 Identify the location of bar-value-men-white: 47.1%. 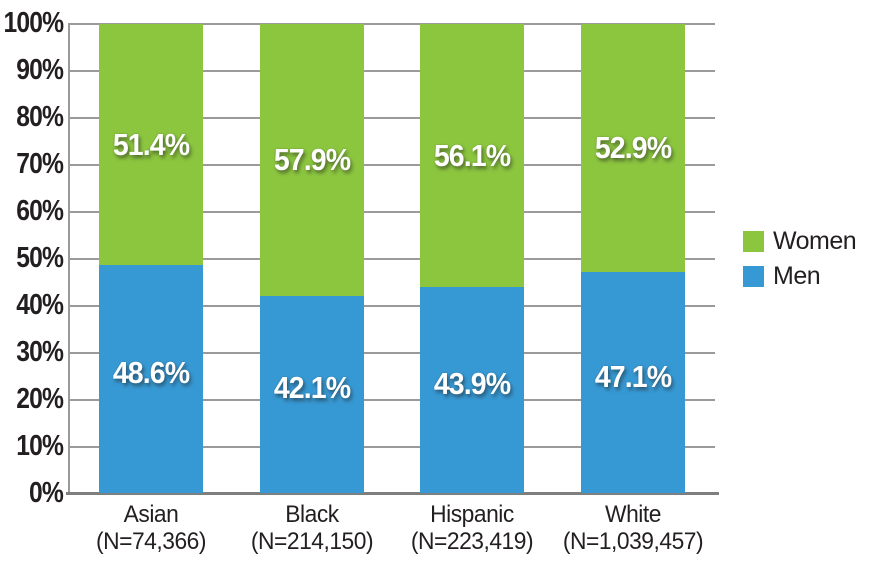
(632, 376).